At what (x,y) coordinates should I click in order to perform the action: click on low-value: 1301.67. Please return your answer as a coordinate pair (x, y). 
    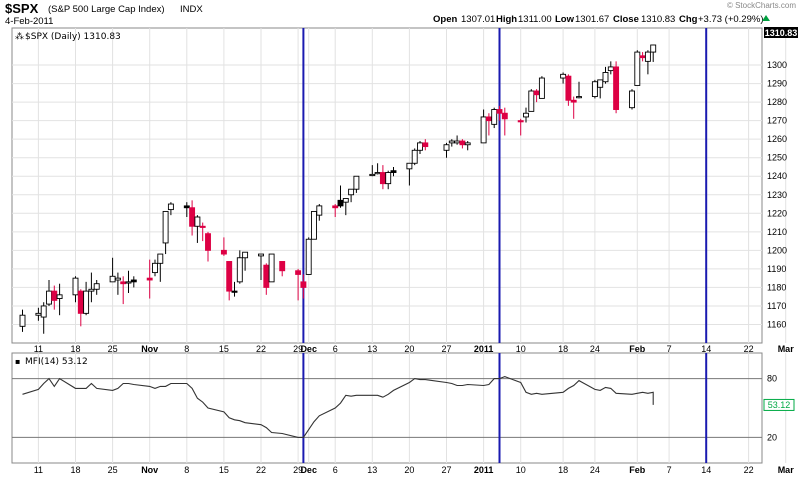
    Looking at the image, I should click on (592, 19).